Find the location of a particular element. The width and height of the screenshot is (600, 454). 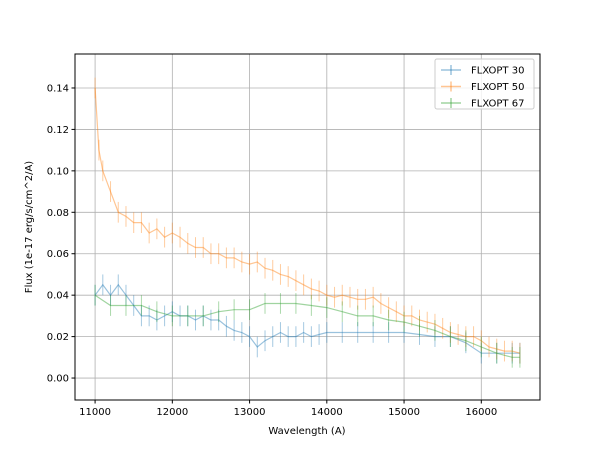

y-tick-label: 0.04 is located at coordinates (58, 296).